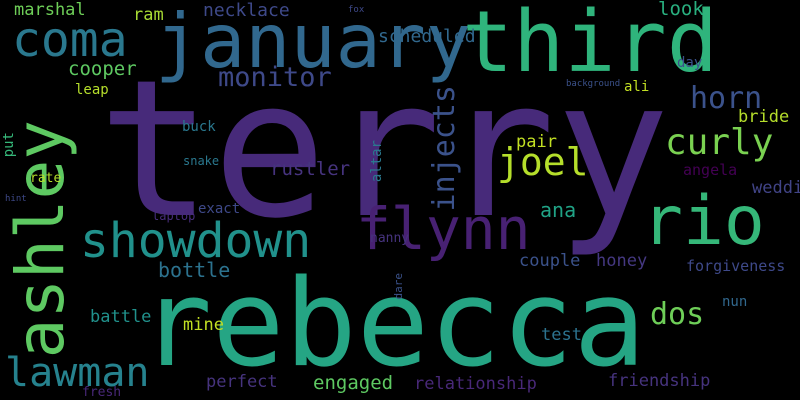 Image resolution: width=800 pixels, height=400 pixels. I want to click on word-hint: hint, so click(16, 199).